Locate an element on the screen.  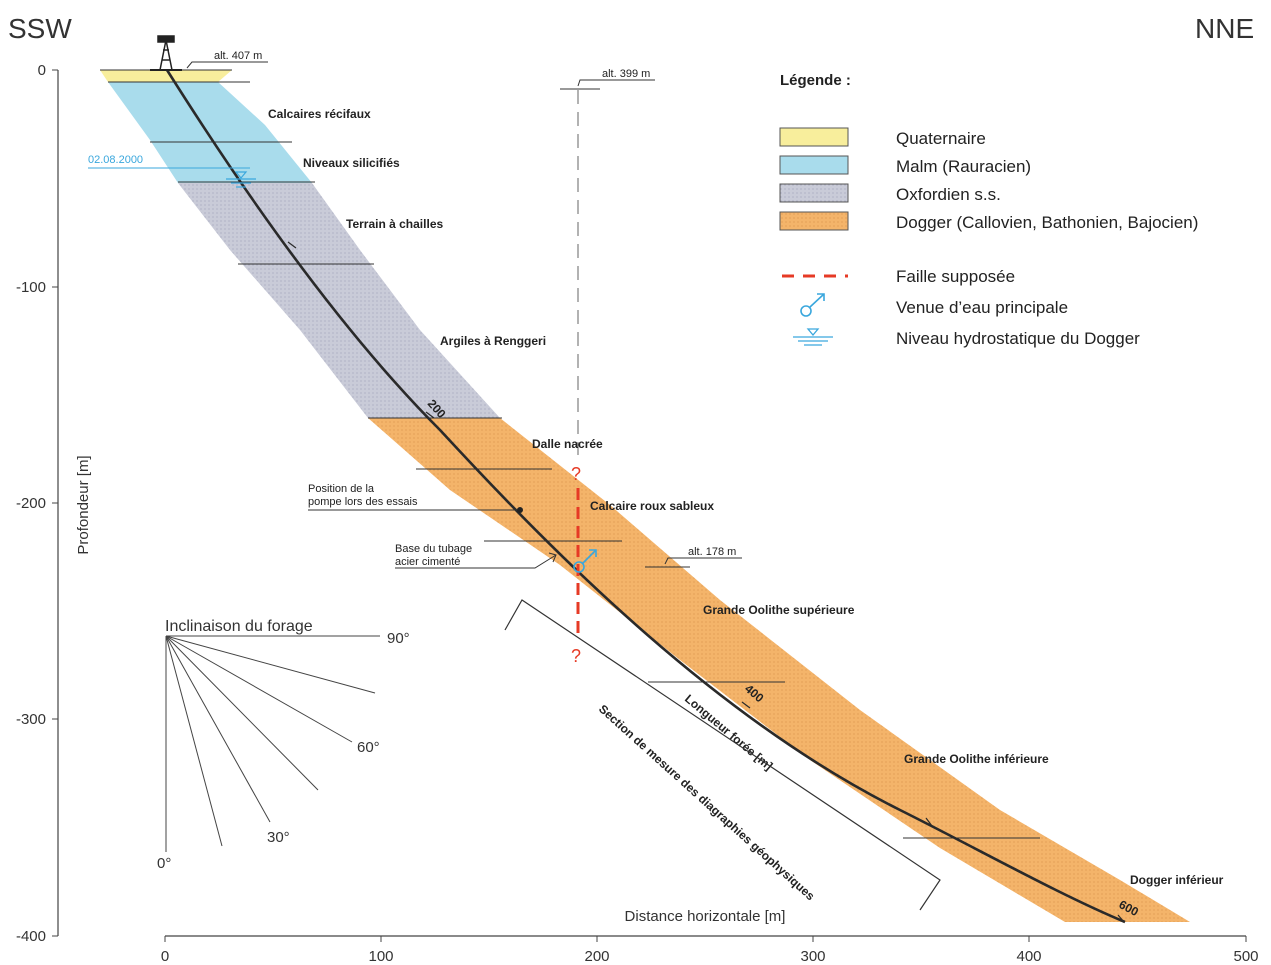
label-argiles-renggeri: Argiles à Renggeri is located at coordinates (493, 341).